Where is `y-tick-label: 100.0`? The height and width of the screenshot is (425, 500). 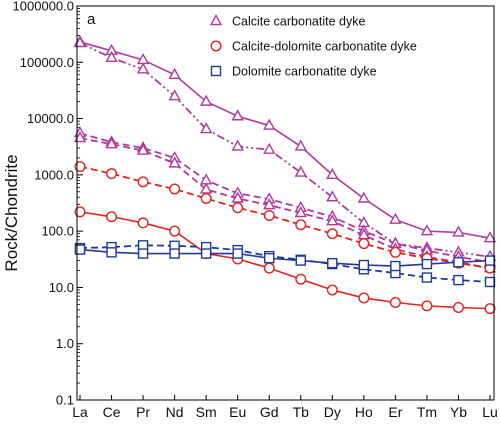
y-tick-label: 100.0 is located at coordinates (57, 231).